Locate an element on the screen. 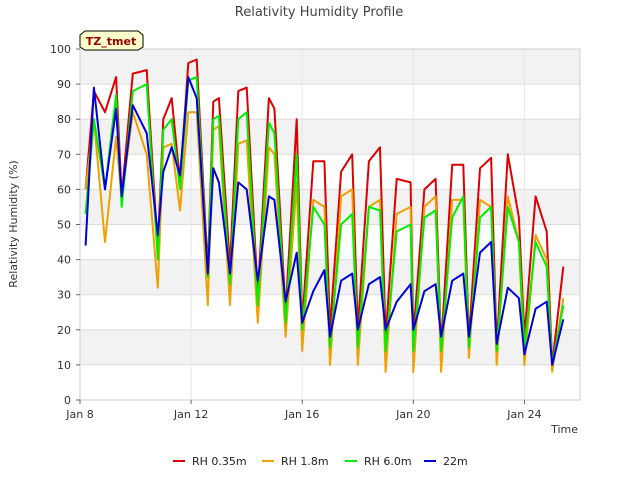 This screenshot has height=480, width=640. x-tick-label: Jan 12 is located at coordinates (190, 414).